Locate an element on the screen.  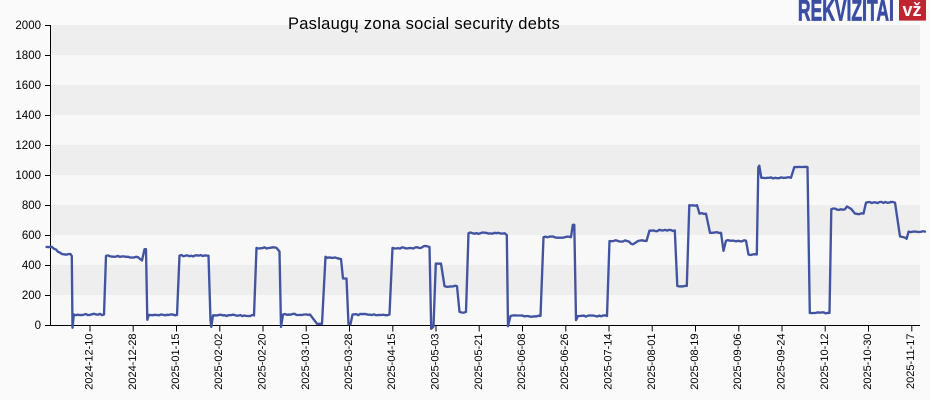
svg-text: 1600 is located at coordinates (28, 86).